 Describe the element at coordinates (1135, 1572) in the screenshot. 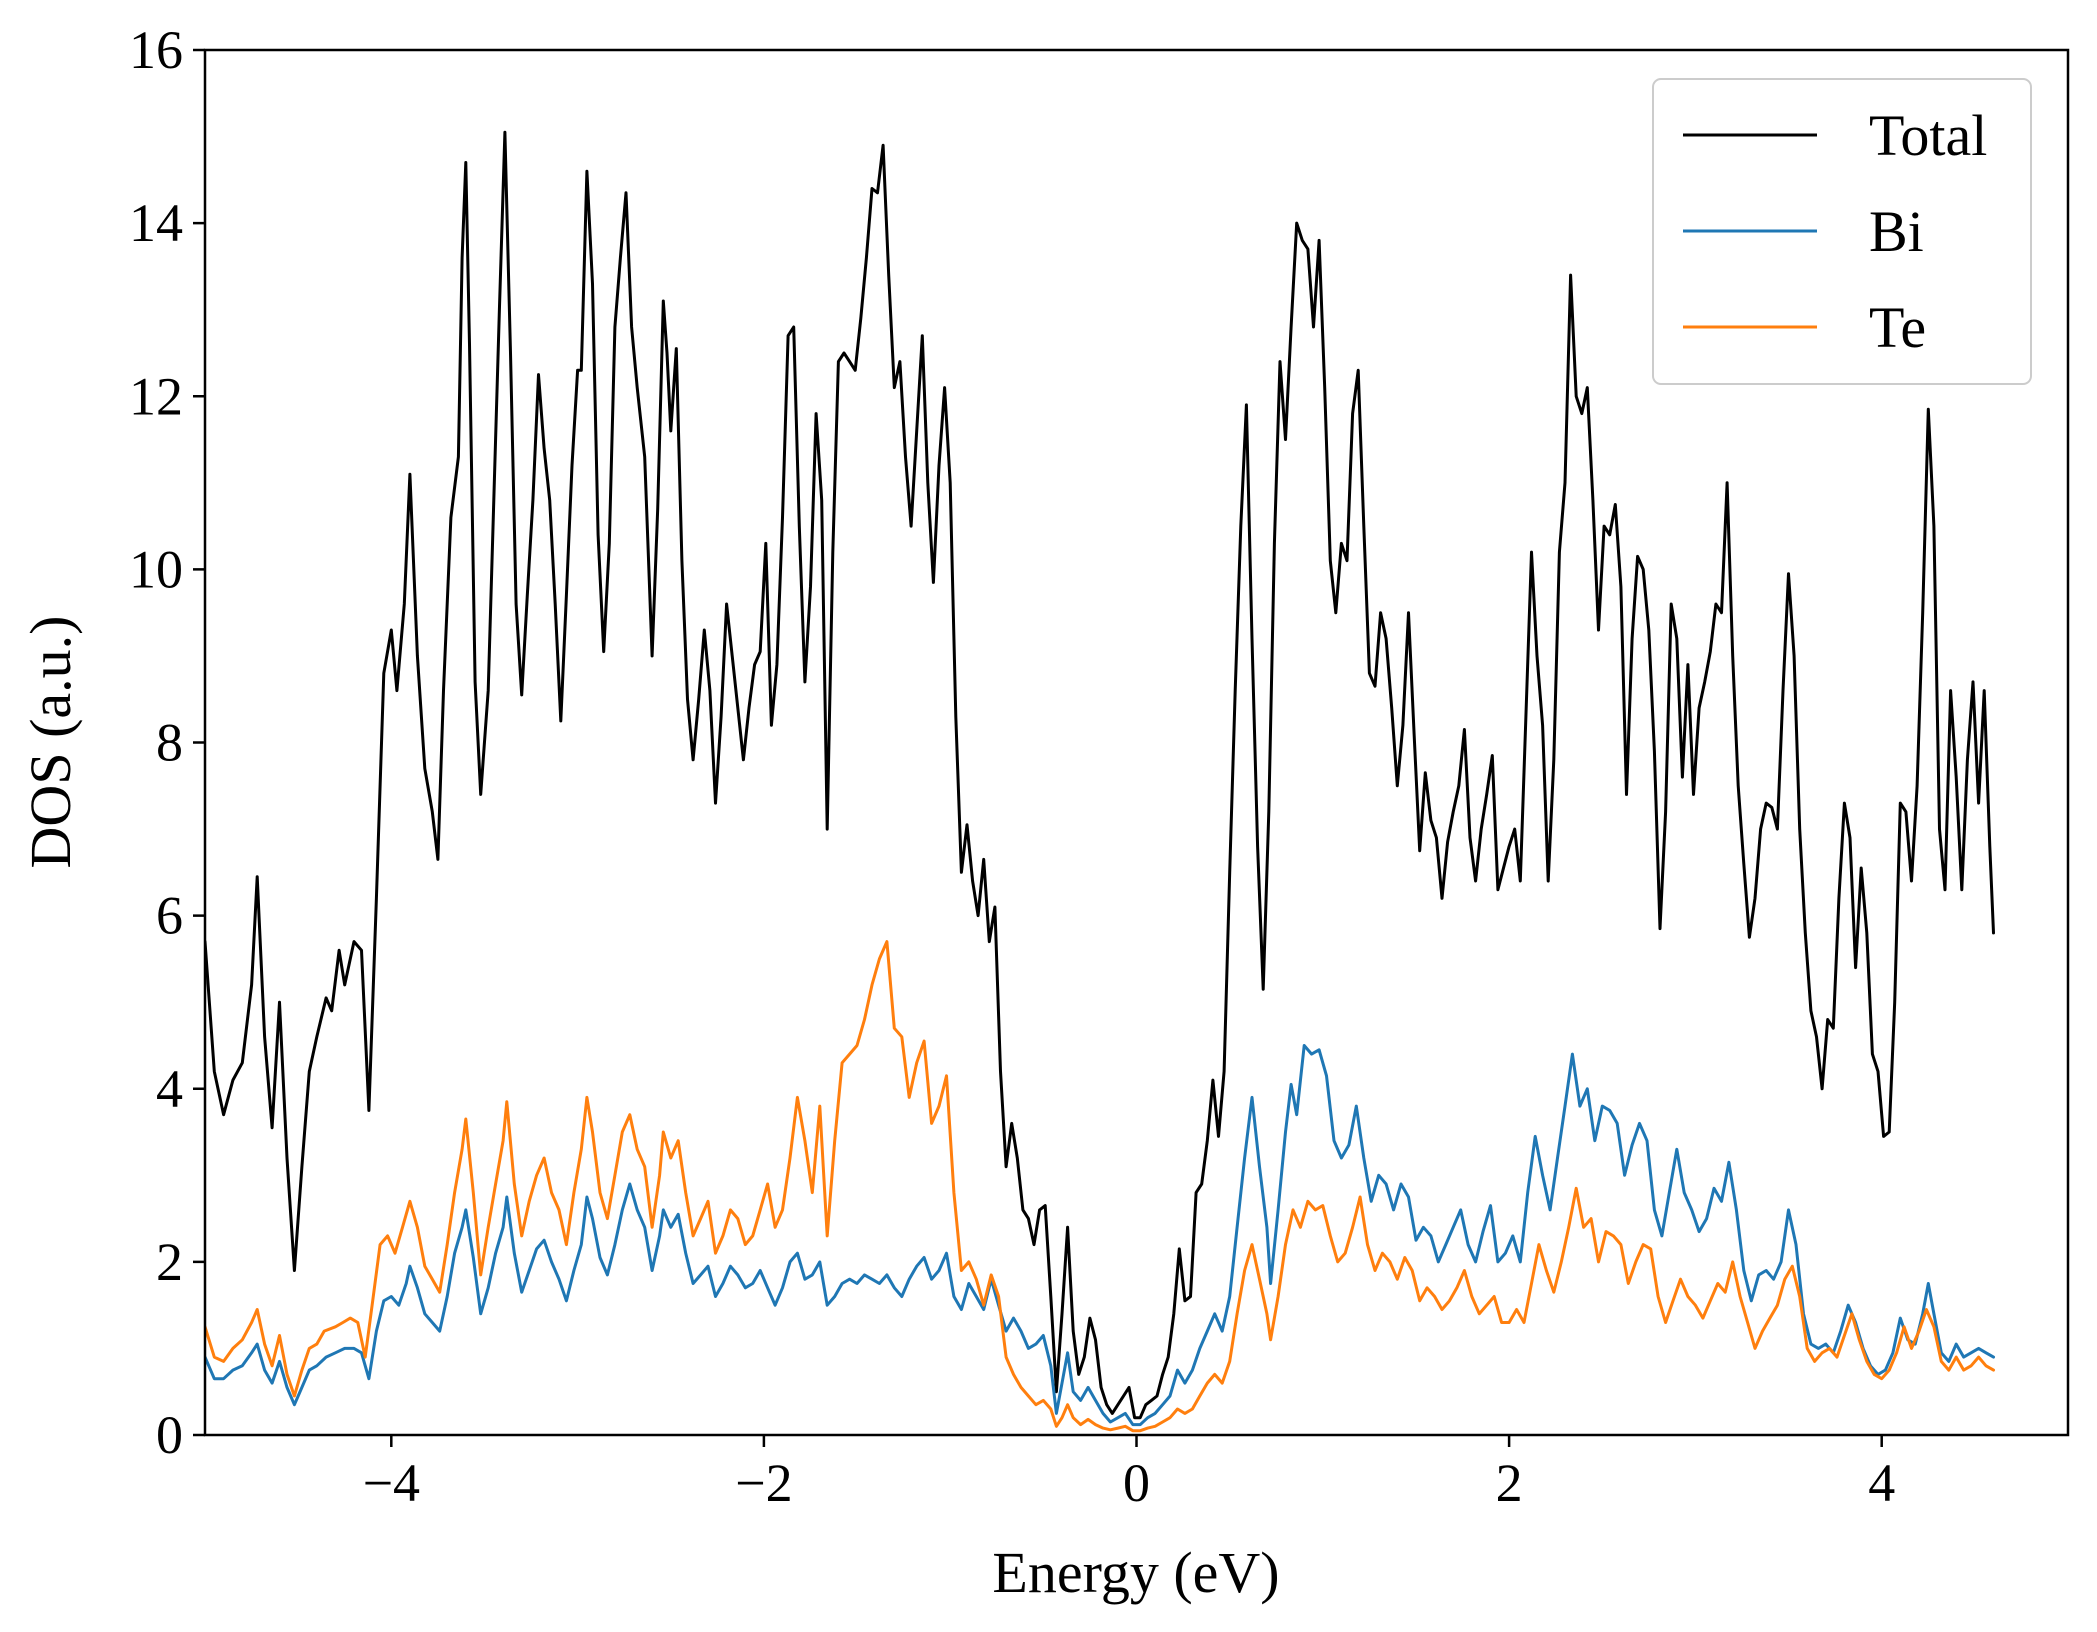

I see `x-axis-label: Energy (eV)` at that location.